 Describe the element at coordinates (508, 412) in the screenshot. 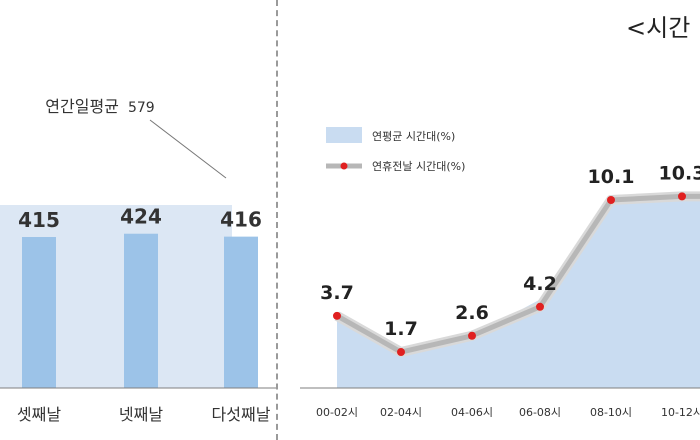

I see `x-tick-group: 00-02시 02-04시 04-06시 06-08시 08-10시 10-12시` at that location.